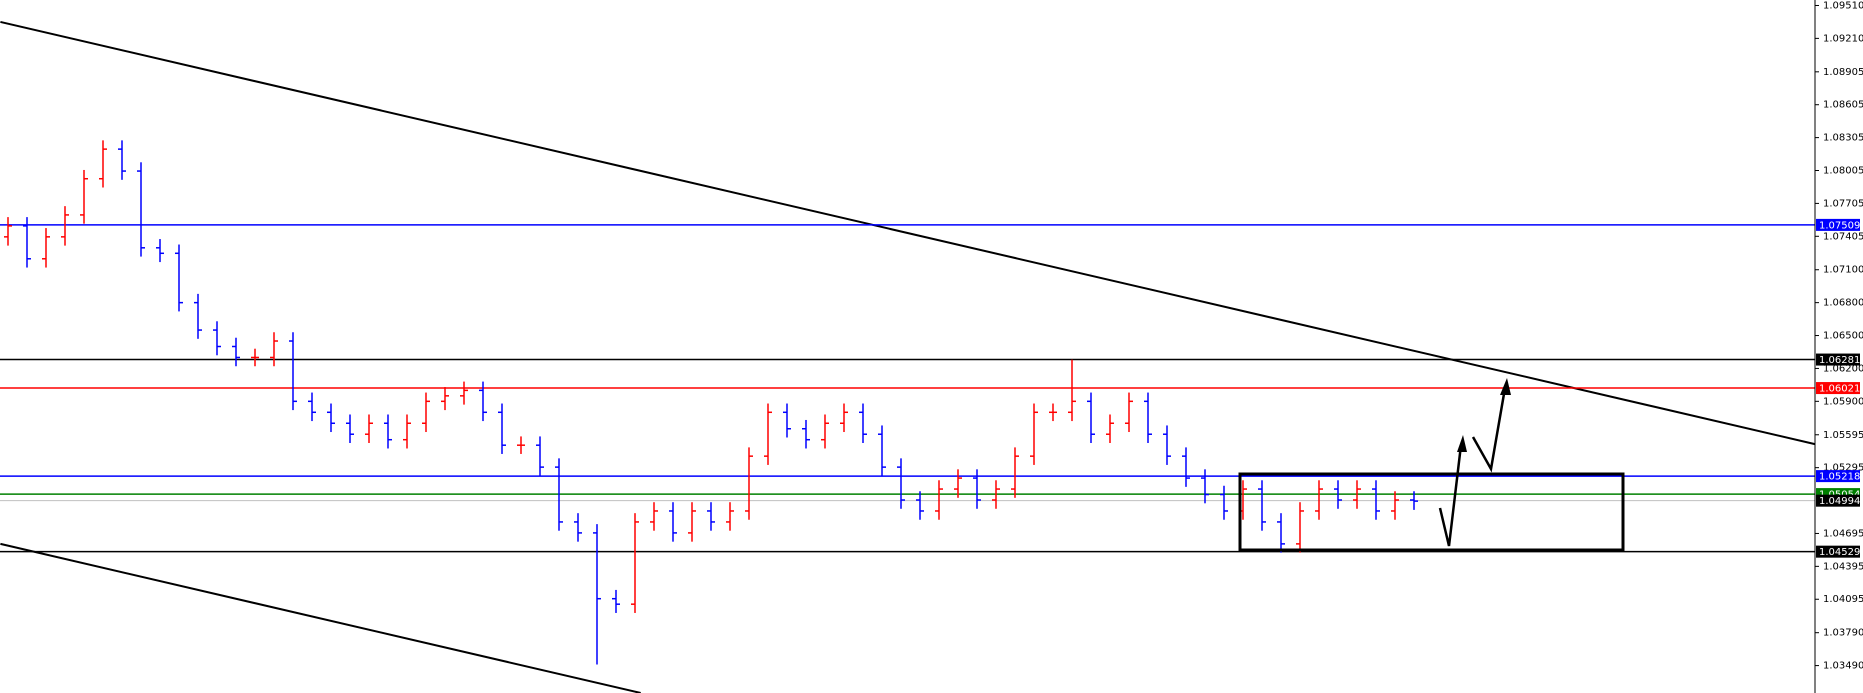  What do you see at coordinates (1843, 270) in the screenshot?
I see `y-tick-label: 1.07100` at bounding box center [1843, 270].